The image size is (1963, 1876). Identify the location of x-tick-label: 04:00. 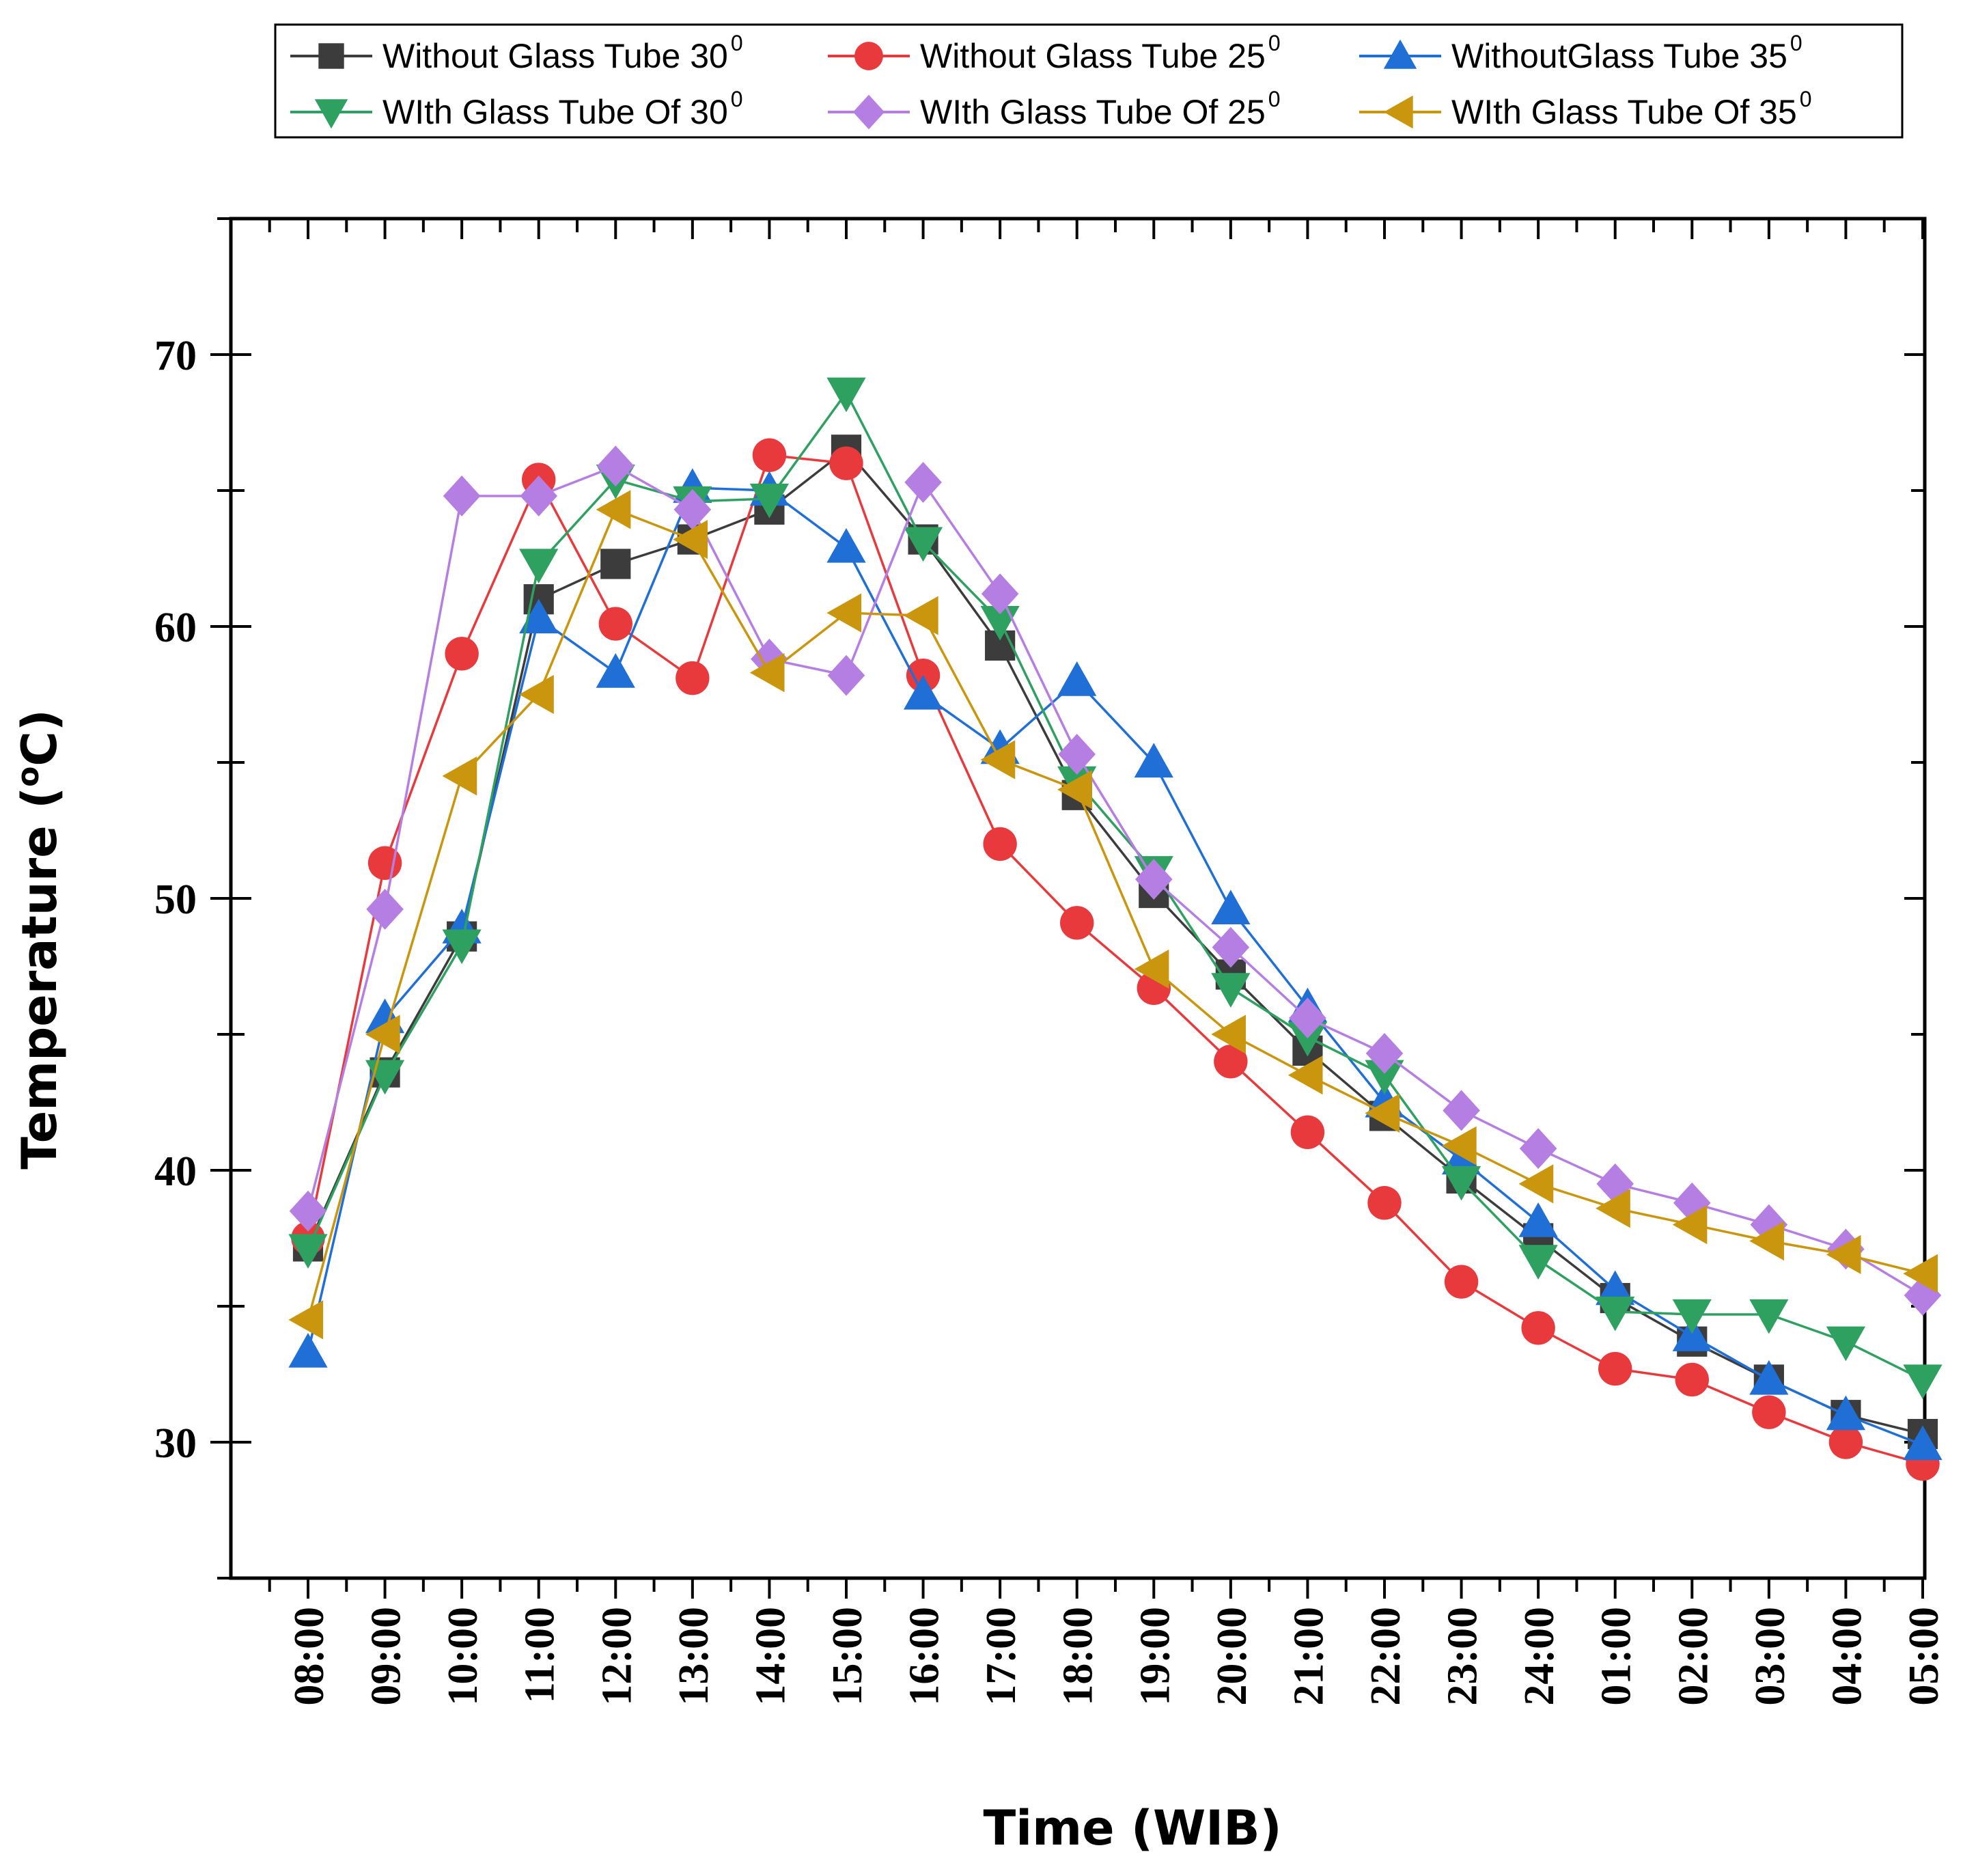
(1847, 1657).